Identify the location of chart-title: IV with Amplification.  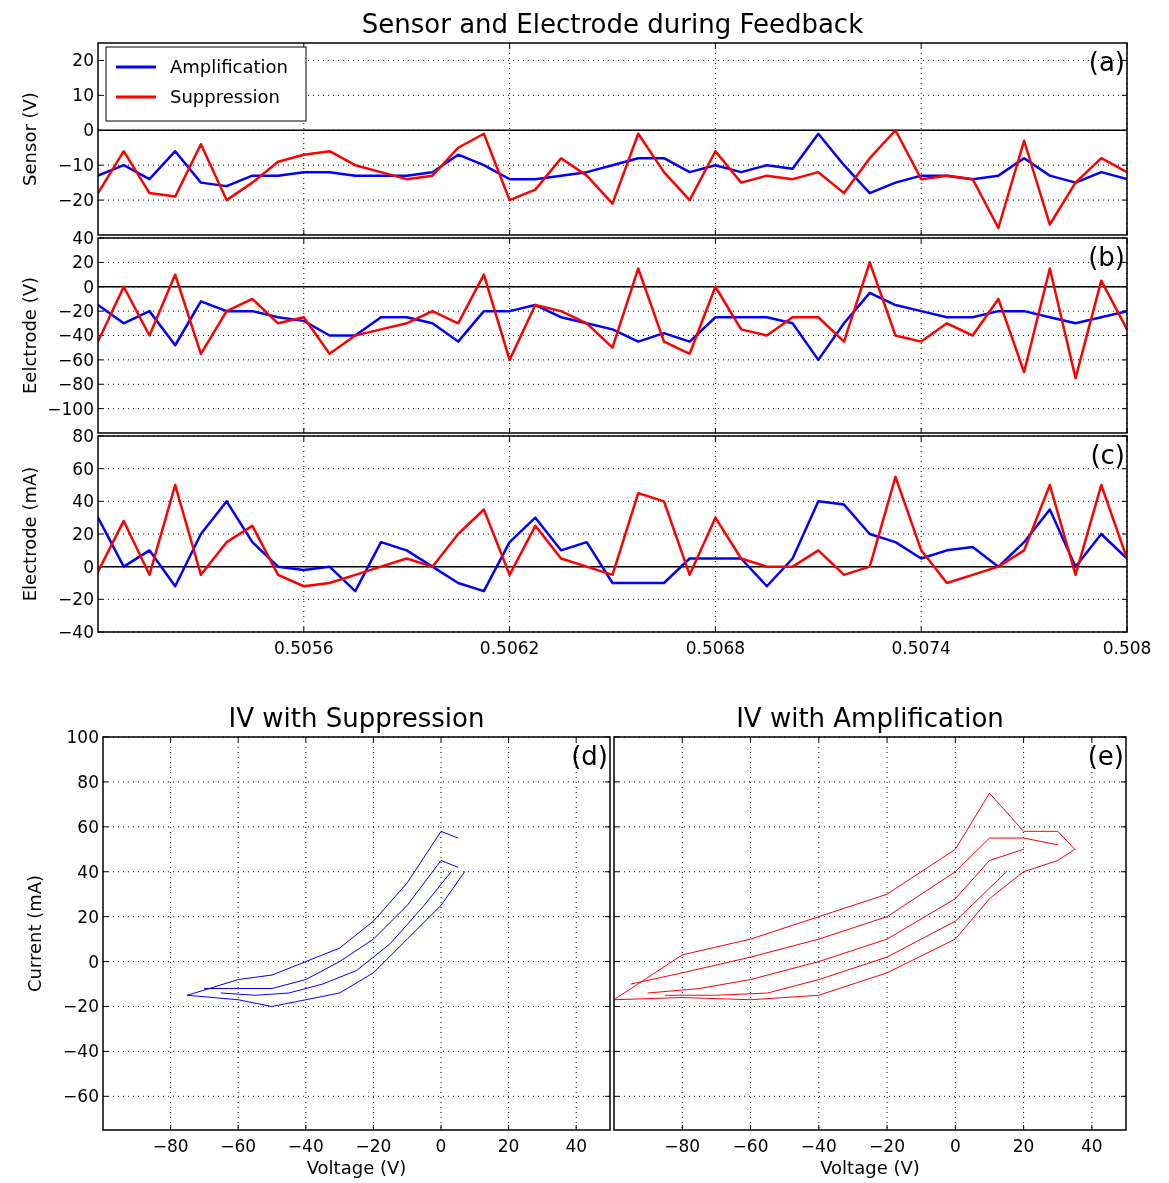
(870, 718).